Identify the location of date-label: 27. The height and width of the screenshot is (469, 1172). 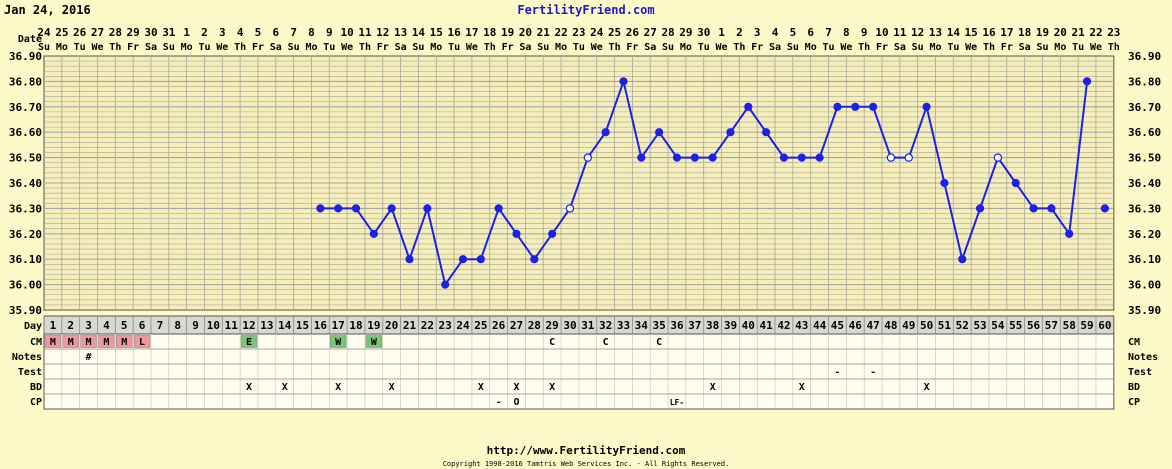
(650, 32).